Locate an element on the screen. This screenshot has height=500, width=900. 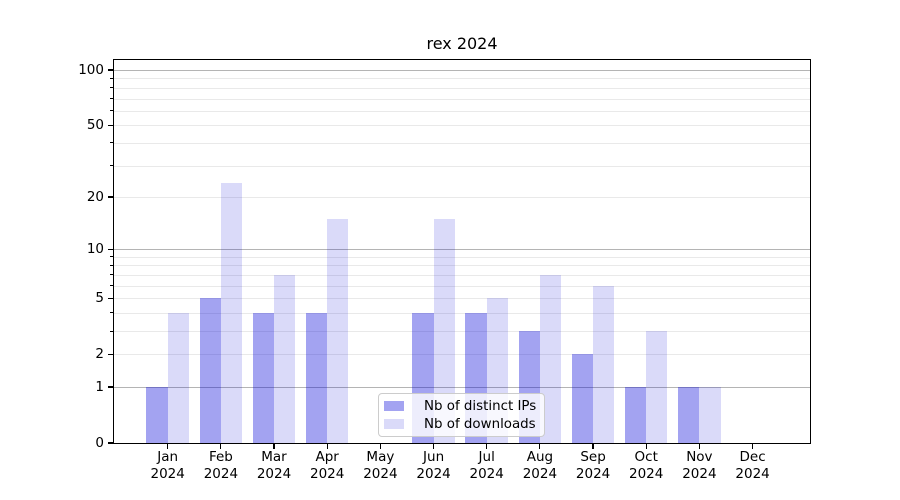
x-tick-month: Jan is located at coordinates (168, 457).